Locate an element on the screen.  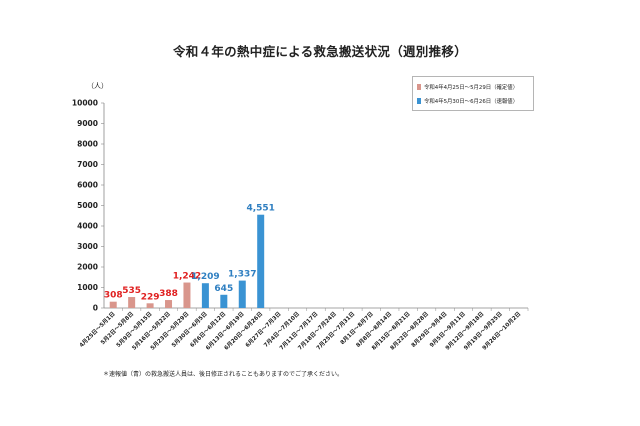
y-tick-label: 7000 is located at coordinates (87, 164).